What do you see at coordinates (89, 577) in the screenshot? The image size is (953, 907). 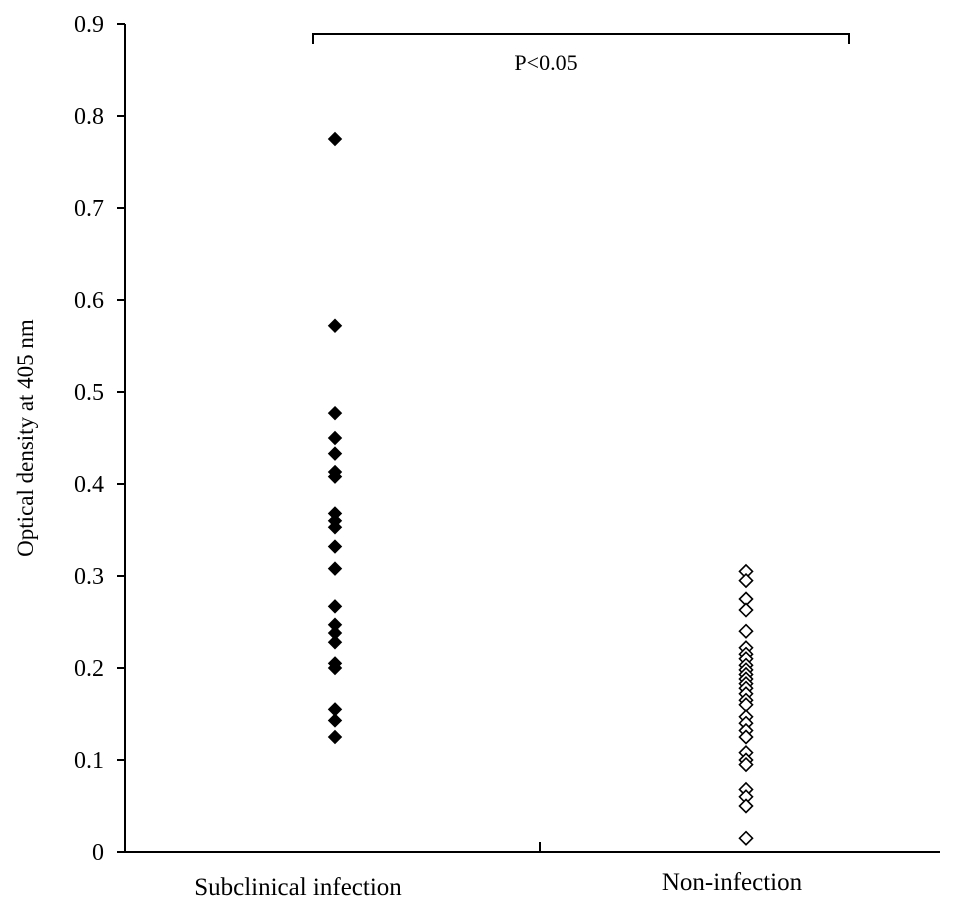 I see `y-tick-label: 0.3` at bounding box center [89, 577].